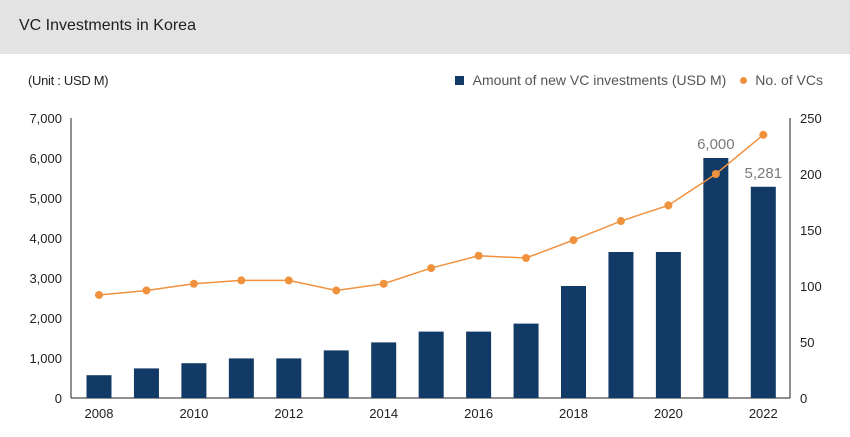  Describe the element at coordinates (107, 25) in the screenshot. I see `chart-title: VC Investments in Korea` at that location.